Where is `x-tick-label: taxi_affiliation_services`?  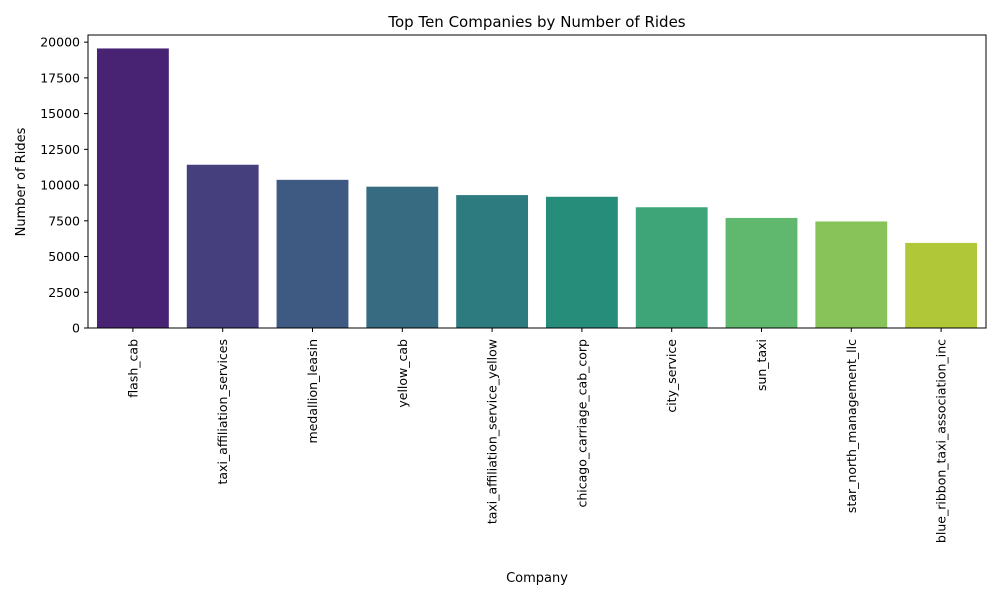 x-tick-label: taxi_affiliation_services is located at coordinates (222, 412).